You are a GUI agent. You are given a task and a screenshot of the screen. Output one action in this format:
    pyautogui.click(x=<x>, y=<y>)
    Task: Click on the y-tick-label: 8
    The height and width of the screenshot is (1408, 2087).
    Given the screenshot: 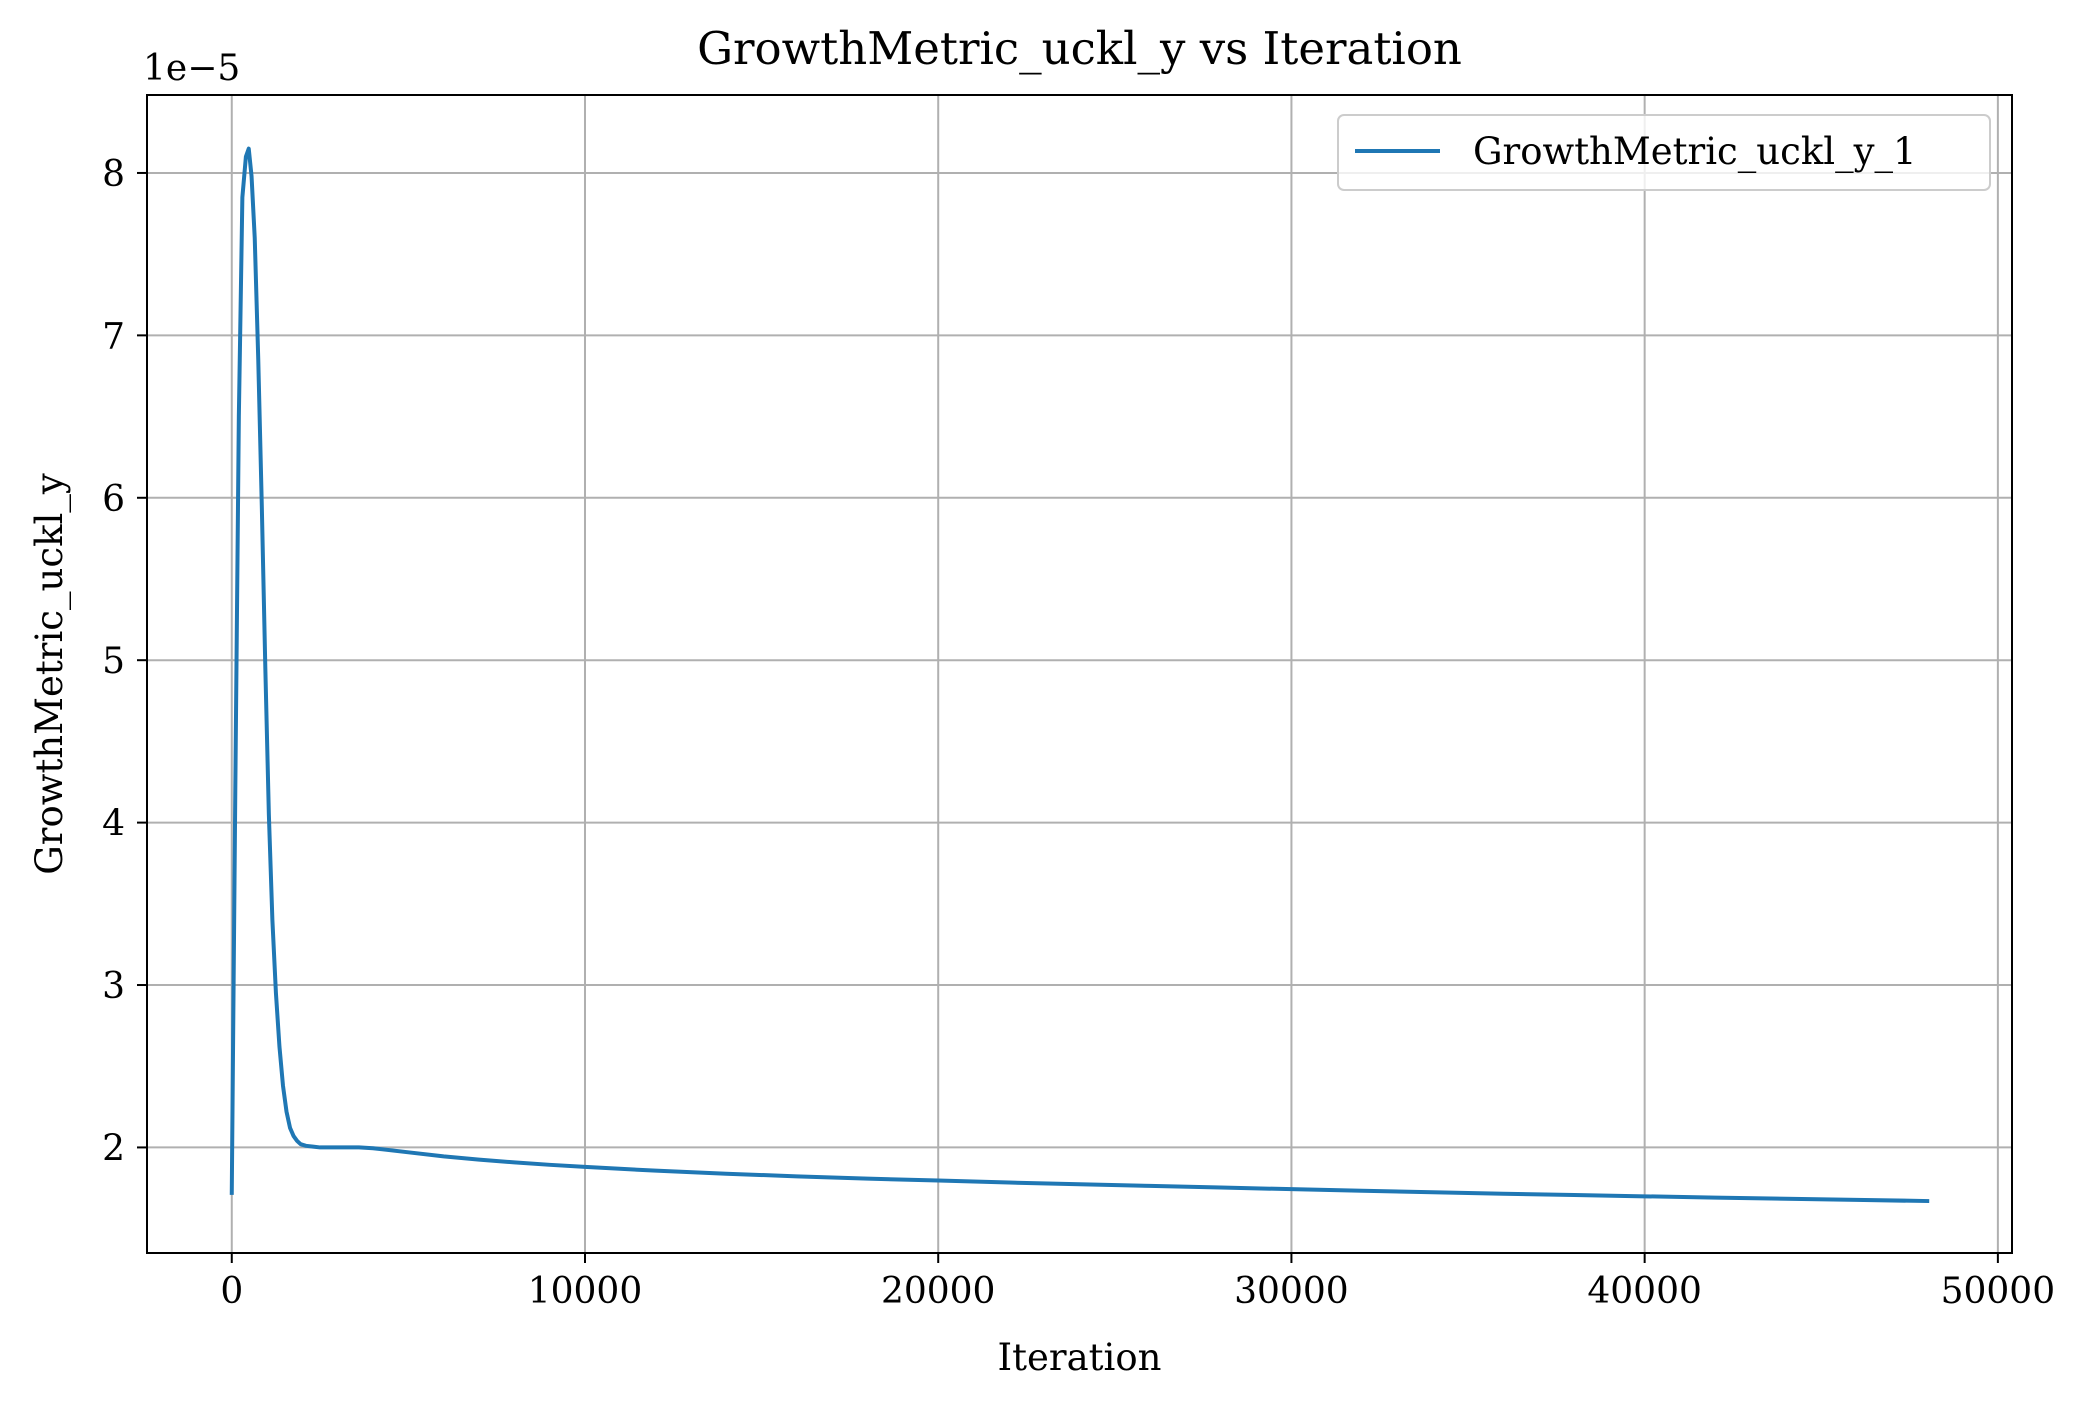 What is the action you would take?
    pyautogui.click(x=113, y=174)
    